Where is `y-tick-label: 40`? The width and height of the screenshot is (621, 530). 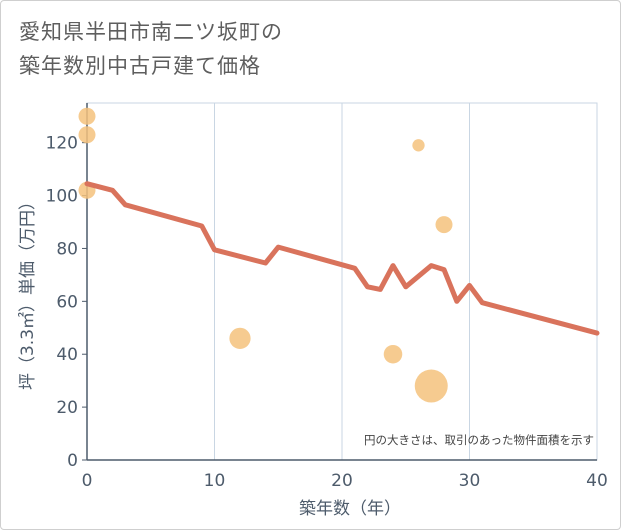
y-tick-label: 40 is located at coordinates (67, 355).